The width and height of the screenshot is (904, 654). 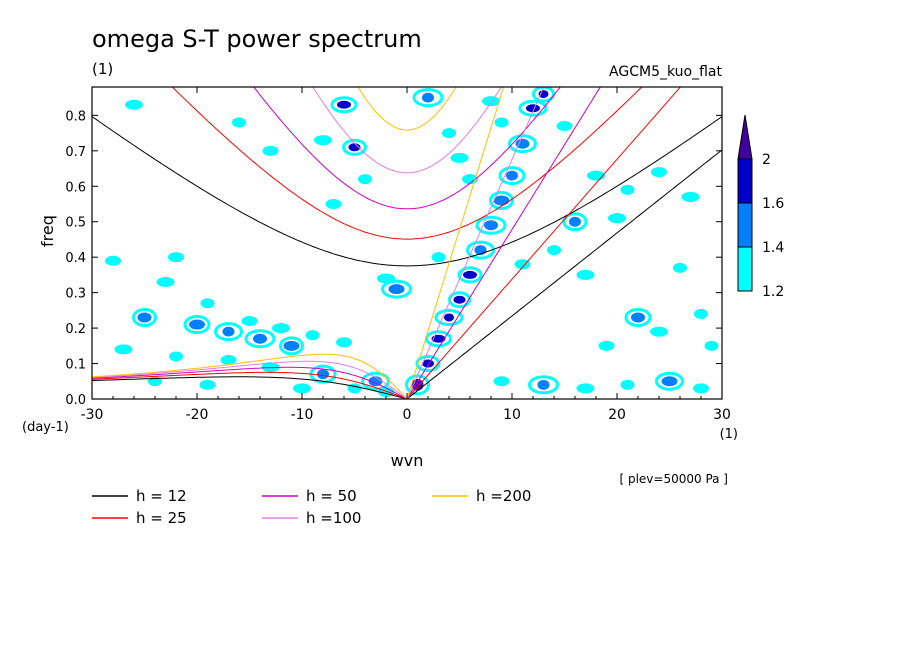 I want to click on y-tick-label: 0.7, so click(x=75, y=152).